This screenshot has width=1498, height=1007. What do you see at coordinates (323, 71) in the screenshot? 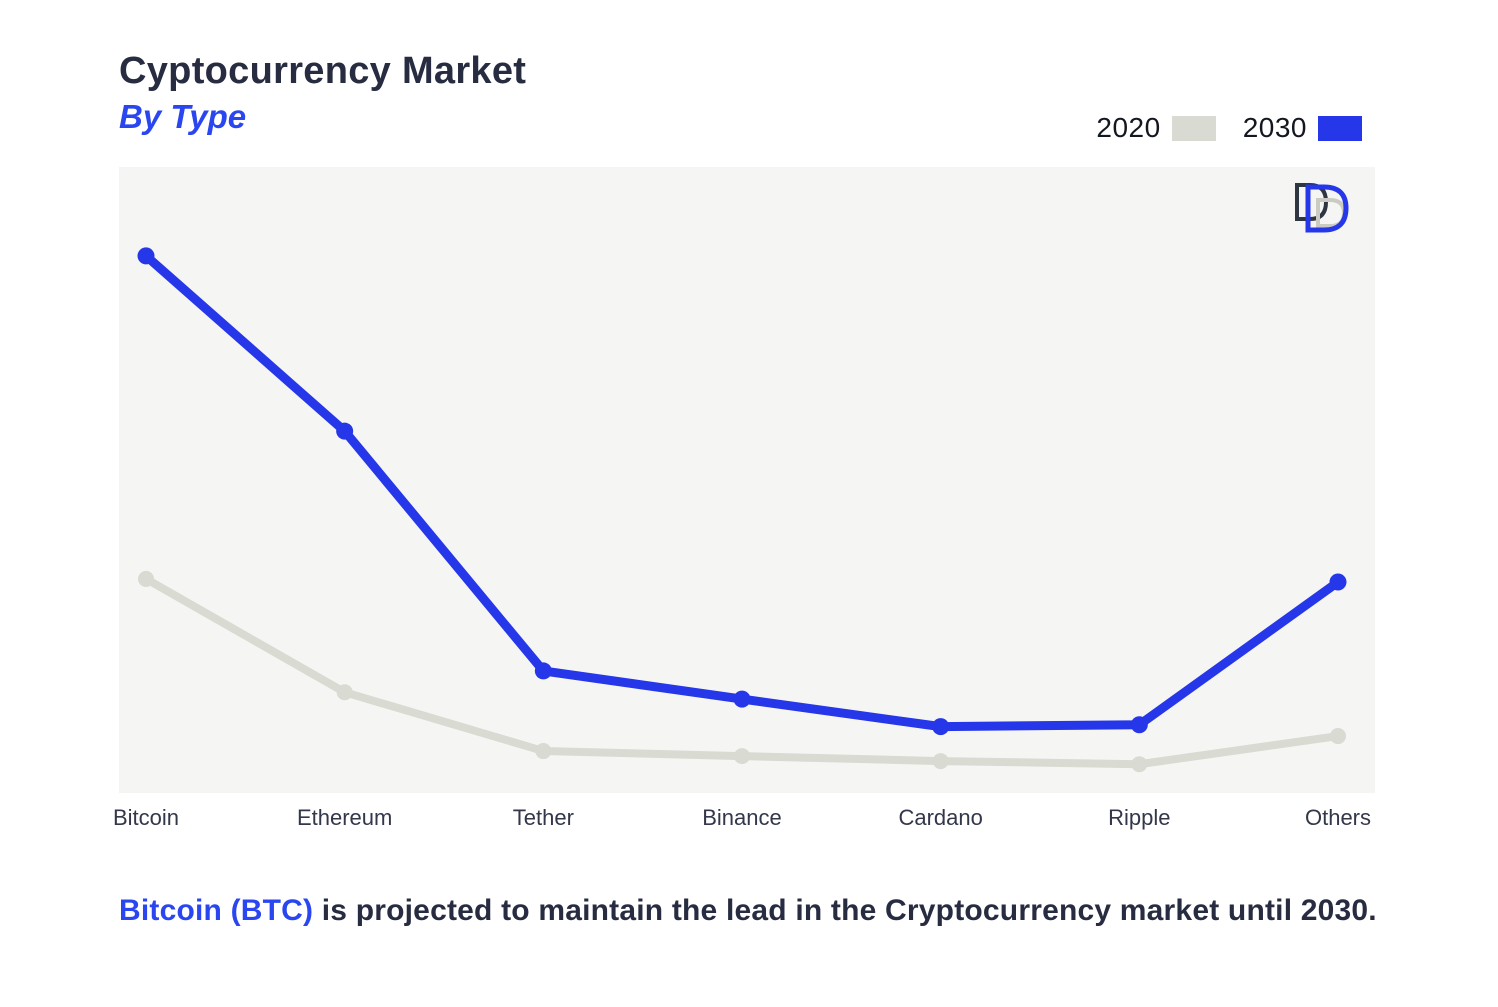
I see `page-title: Cyptocurrency Market` at bounding box center [323, 71].